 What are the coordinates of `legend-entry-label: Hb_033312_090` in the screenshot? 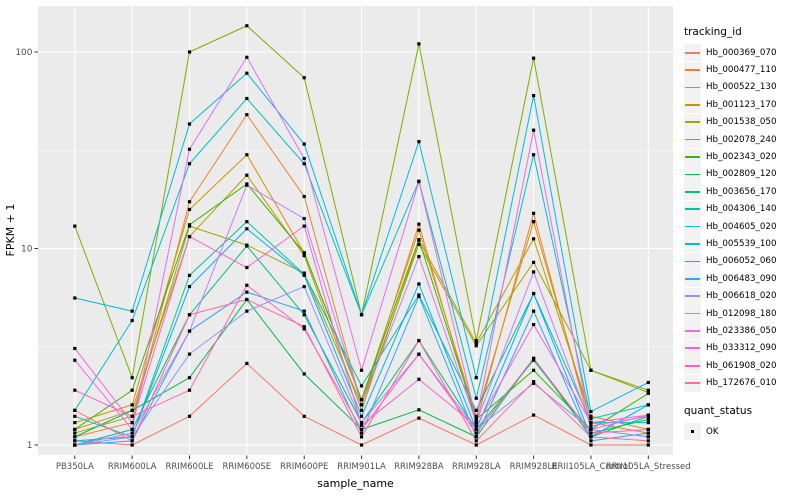 It's located at (741, 348).